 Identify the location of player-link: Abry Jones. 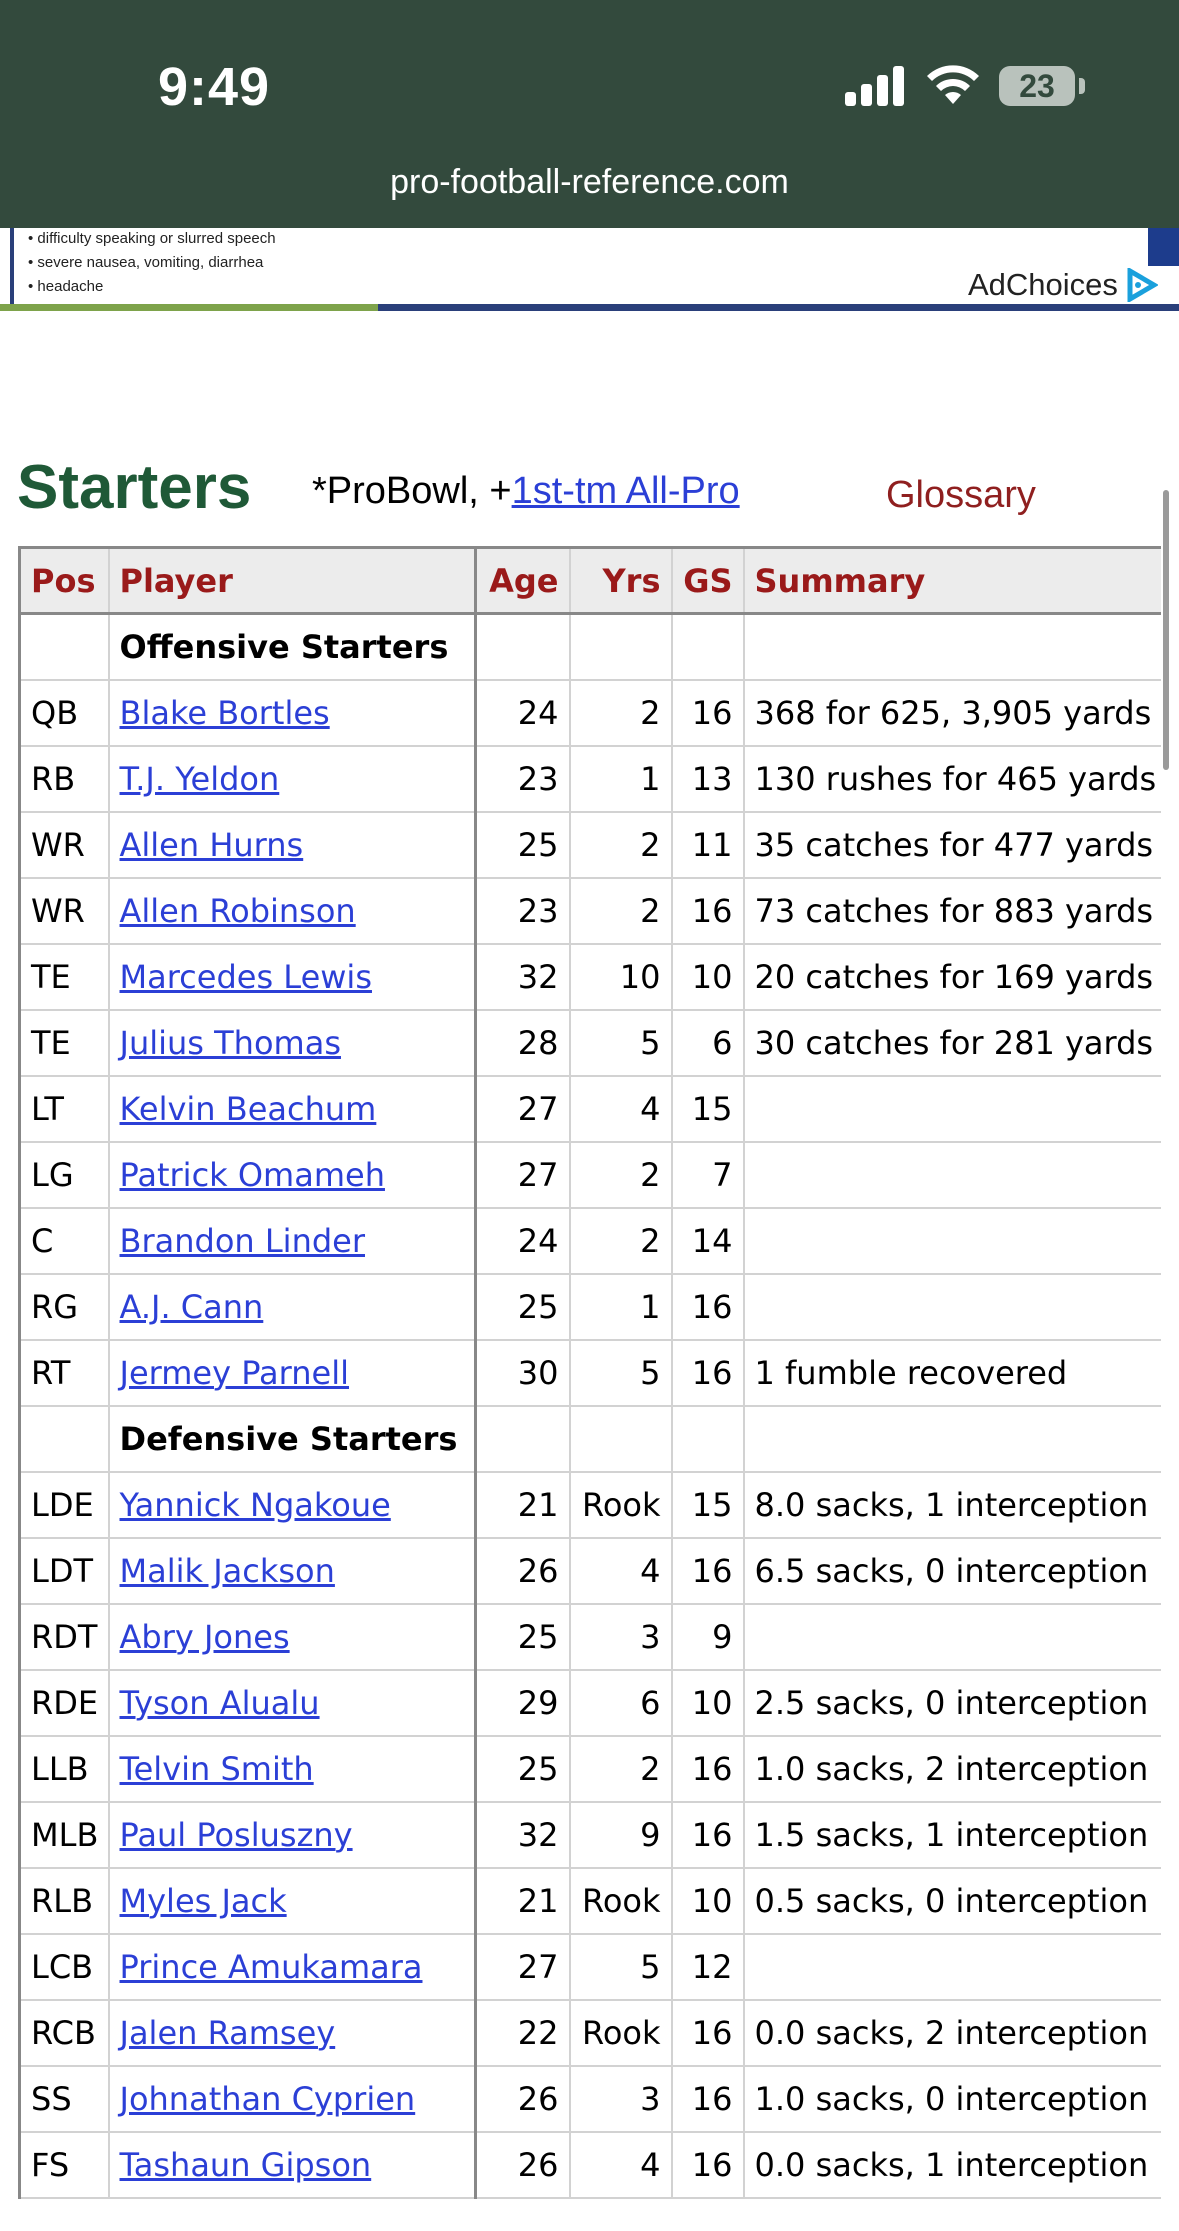
(204, 1636).